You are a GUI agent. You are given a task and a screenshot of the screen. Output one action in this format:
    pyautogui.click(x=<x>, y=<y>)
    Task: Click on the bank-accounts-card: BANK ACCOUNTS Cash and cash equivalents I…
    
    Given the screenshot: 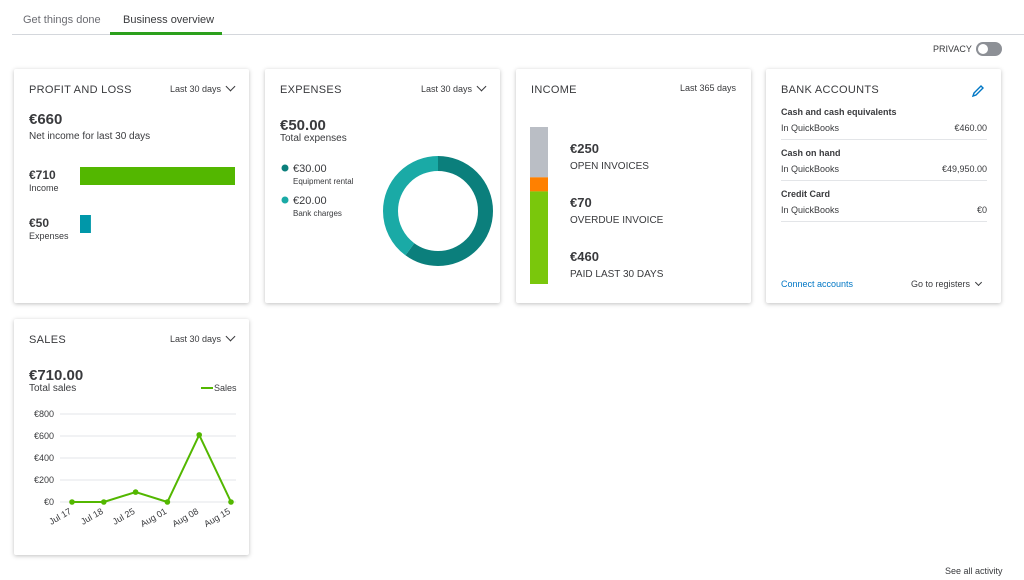 What is the action you would take?
    pyautogui.click(x=883, y=186)
    